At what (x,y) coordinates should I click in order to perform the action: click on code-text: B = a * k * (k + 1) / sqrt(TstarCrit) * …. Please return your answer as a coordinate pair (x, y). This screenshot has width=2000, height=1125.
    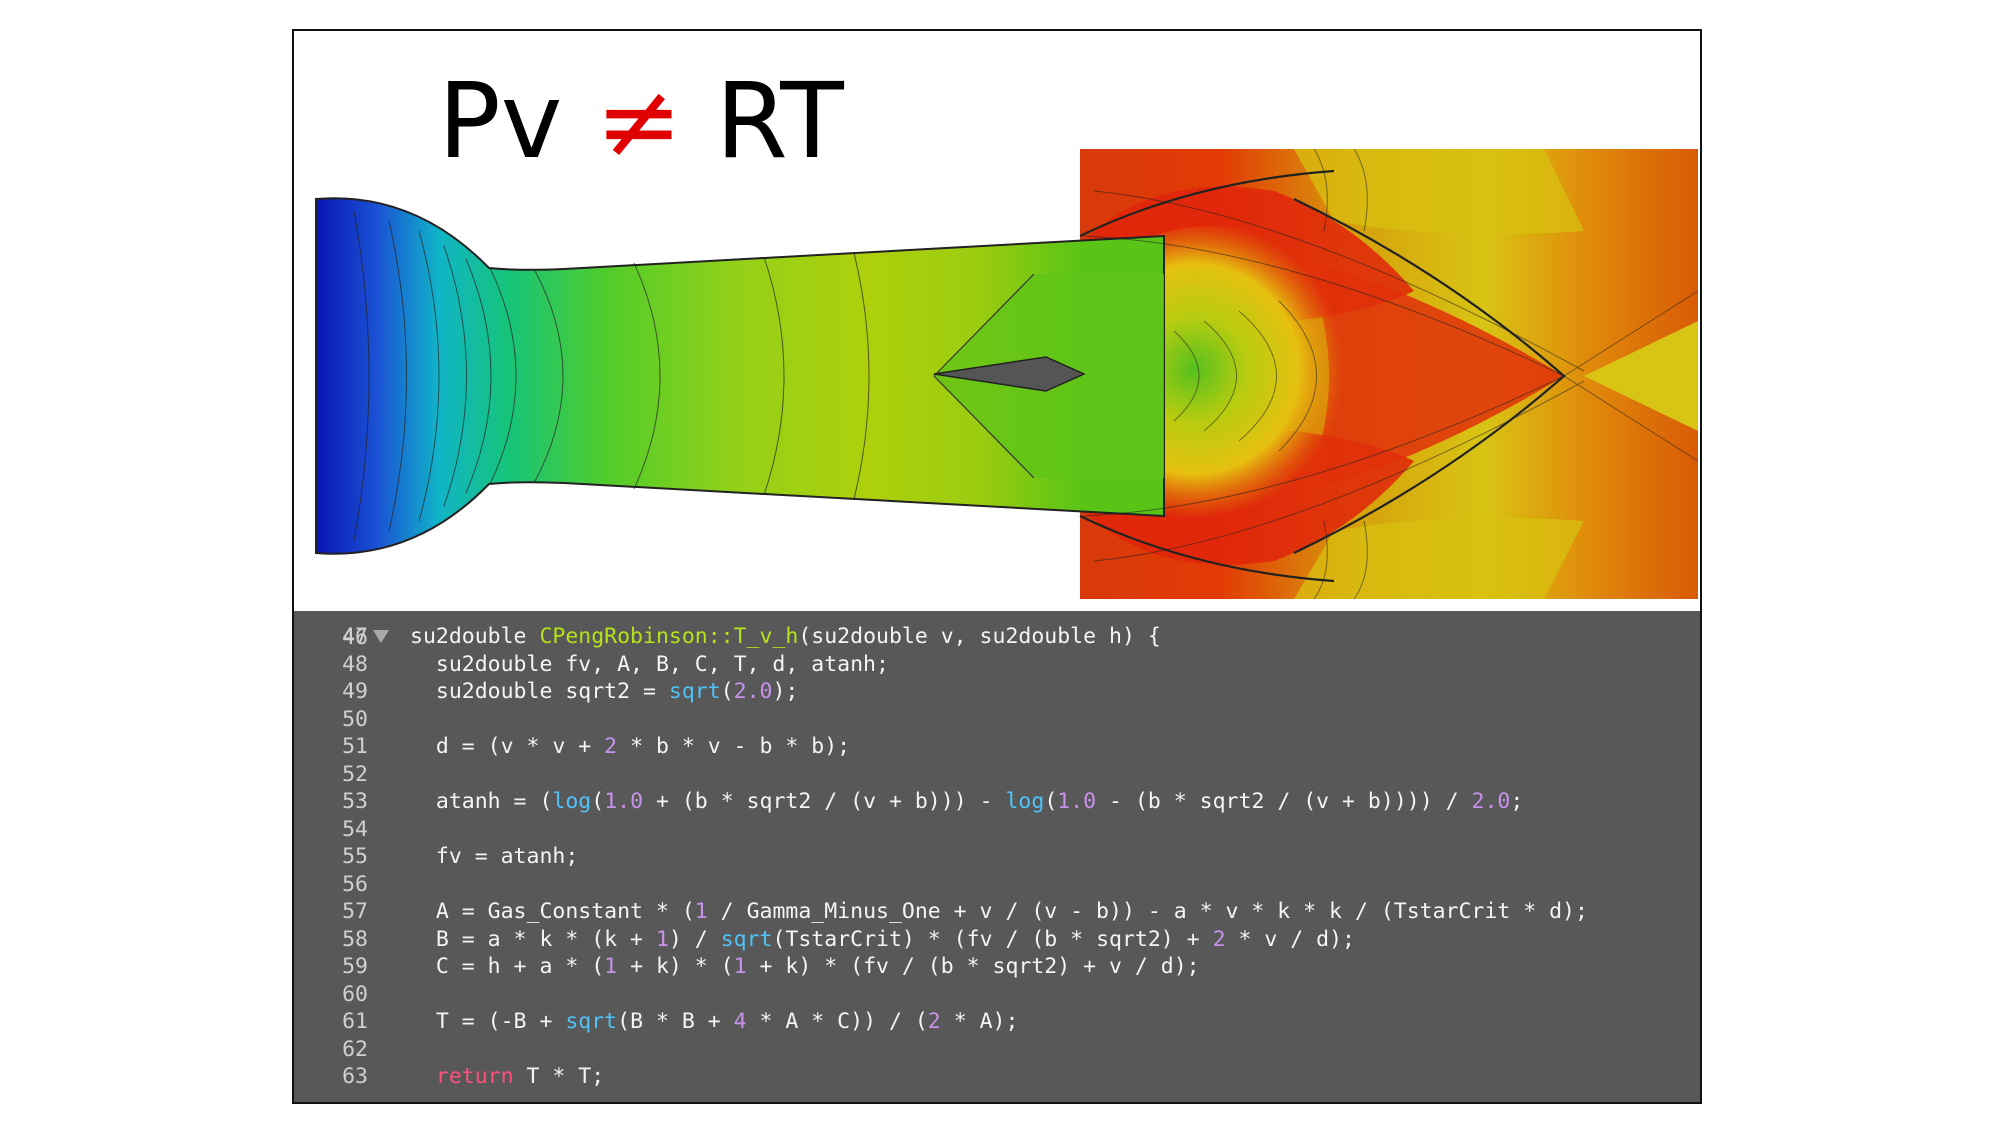
    Looking at the image, I should click on (882, 939).